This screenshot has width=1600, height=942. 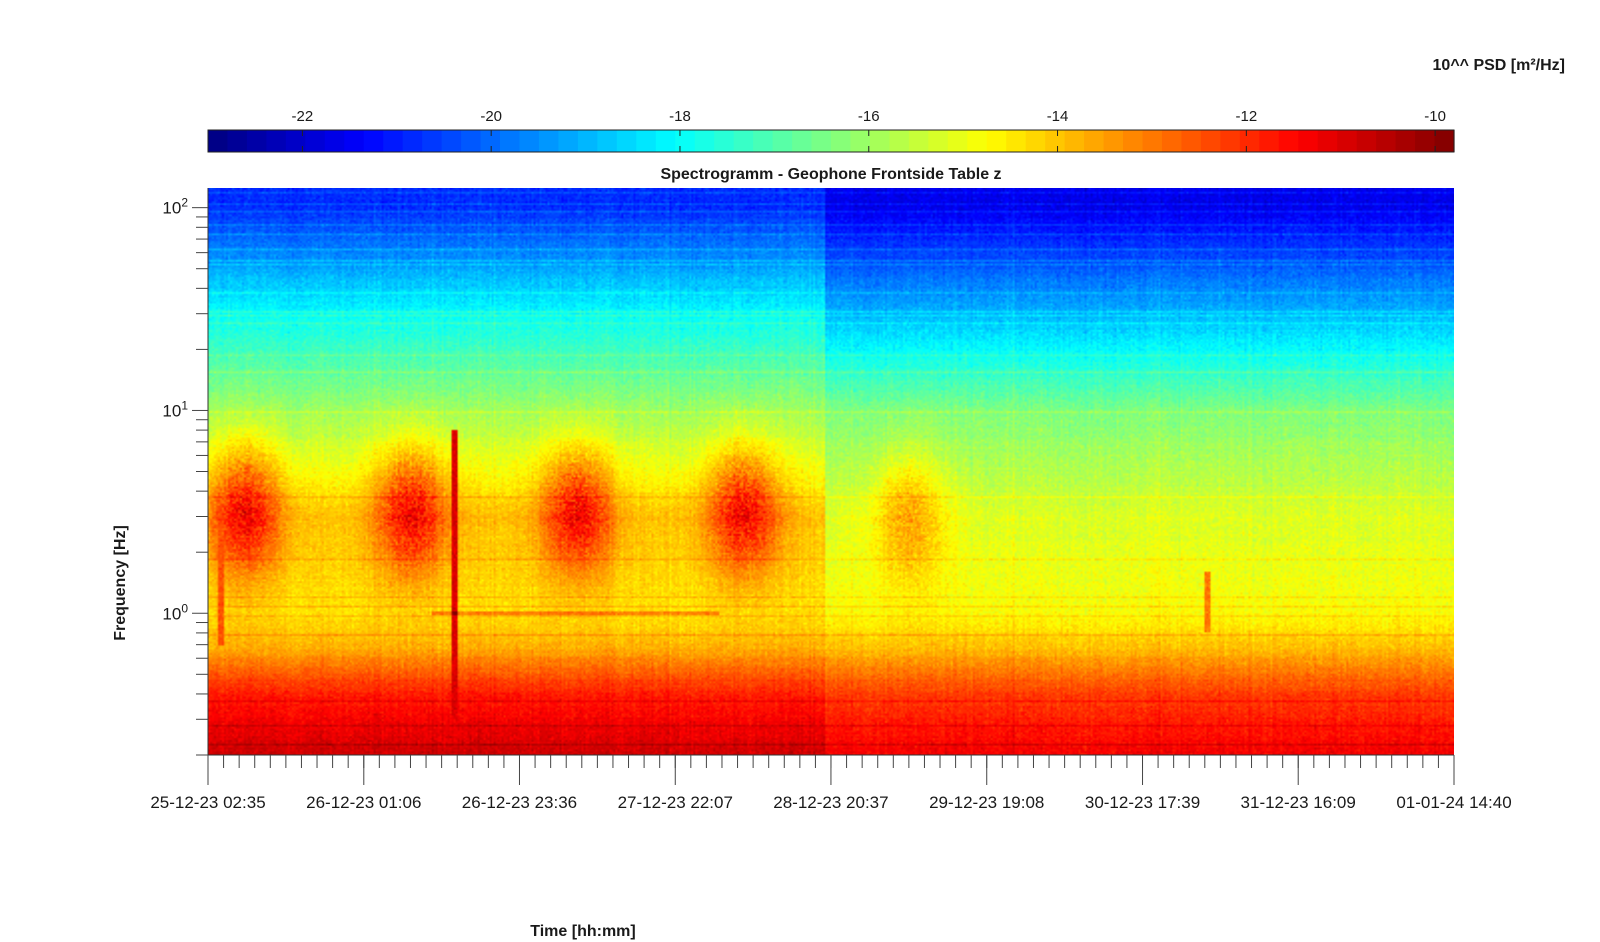 I want to click on x-tick-label: 28-12-23 20:37, so click(x=830, y=802).